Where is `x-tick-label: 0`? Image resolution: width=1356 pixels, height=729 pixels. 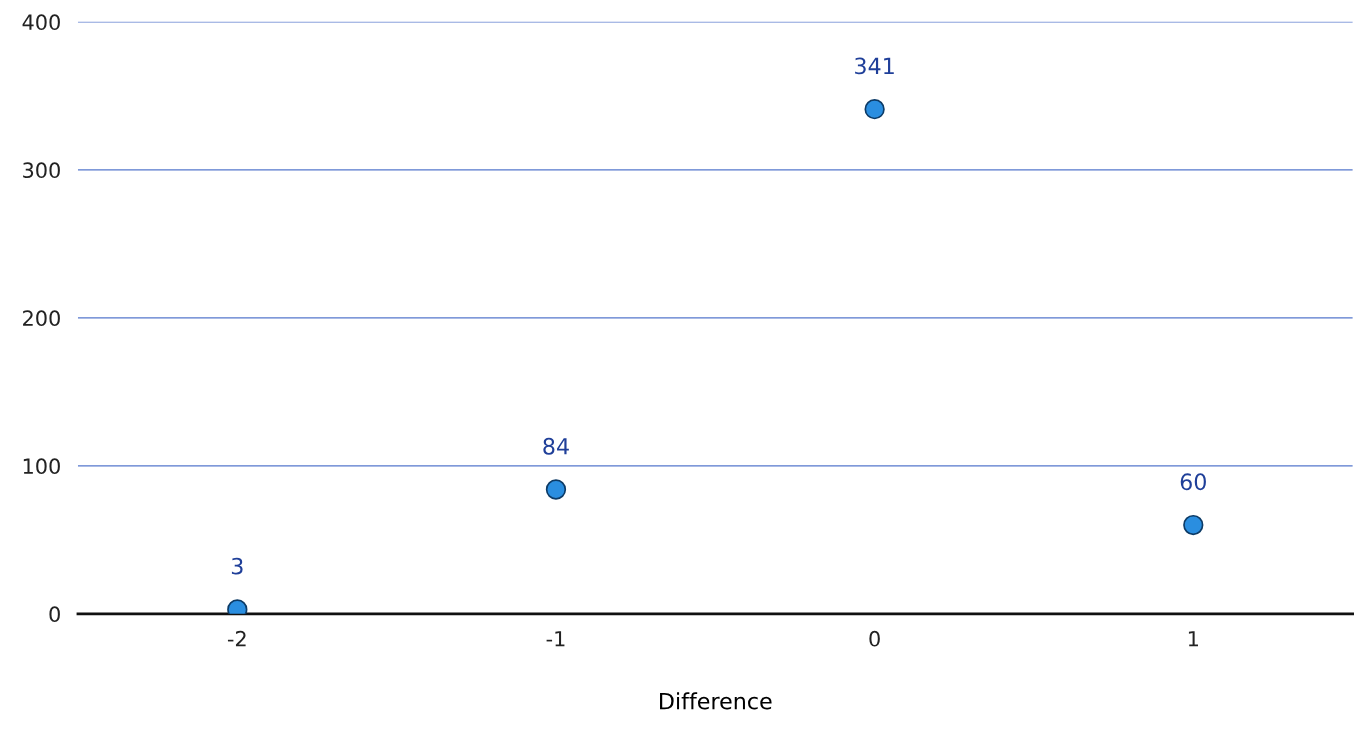 x-tick-label: 0 is located at coordinates (874, 638).